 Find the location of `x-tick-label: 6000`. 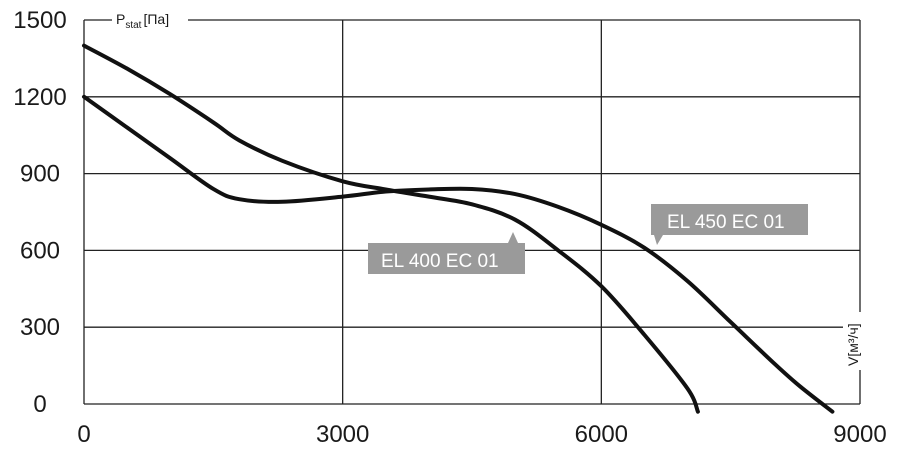

x-tick-label: 6000 is located at coordinates (601, 434).